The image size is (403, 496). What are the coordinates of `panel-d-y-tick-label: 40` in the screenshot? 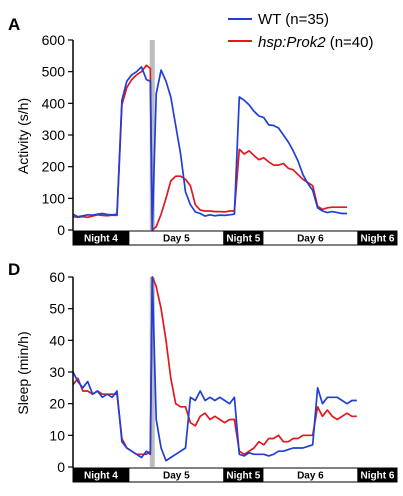 It's located at (57, 340).